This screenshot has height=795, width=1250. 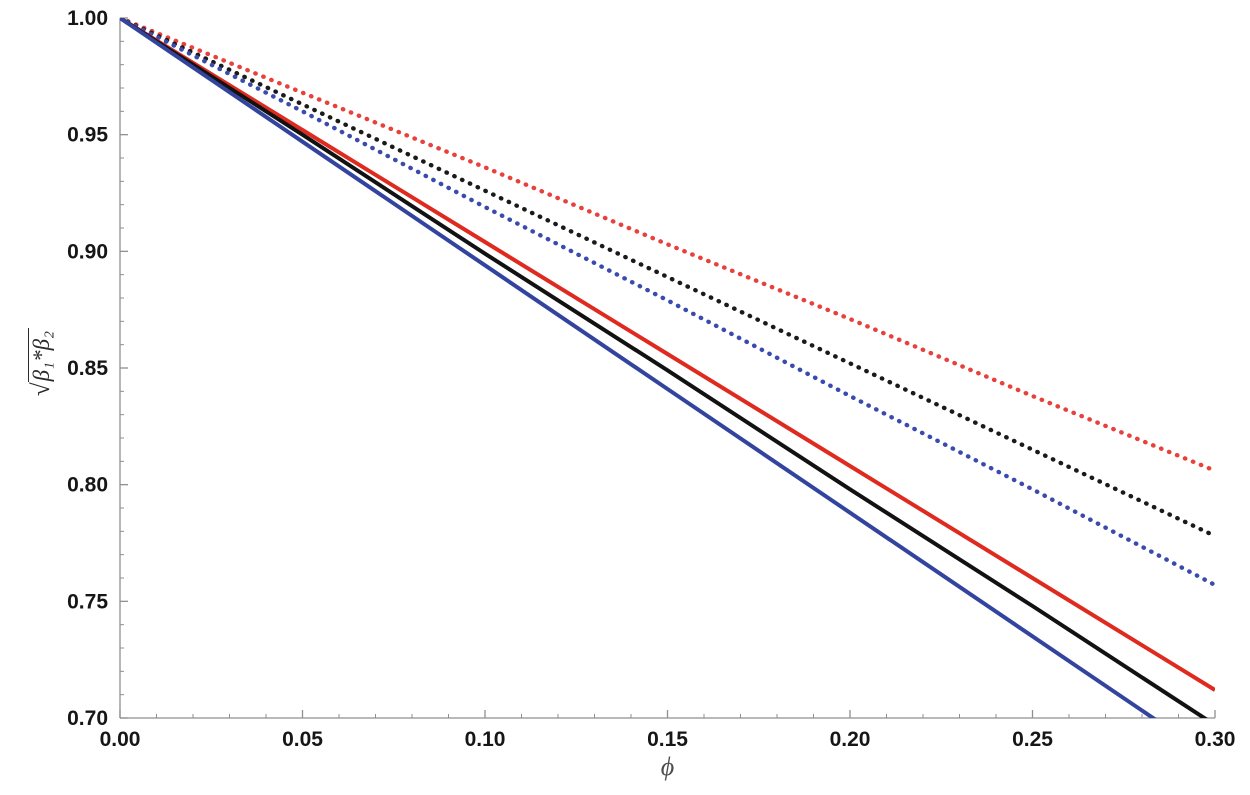 What do you see at coordinates (87, 601) in the screenshot?
I see `y-tick-label: 0.75` at bounding box center [87, 601].